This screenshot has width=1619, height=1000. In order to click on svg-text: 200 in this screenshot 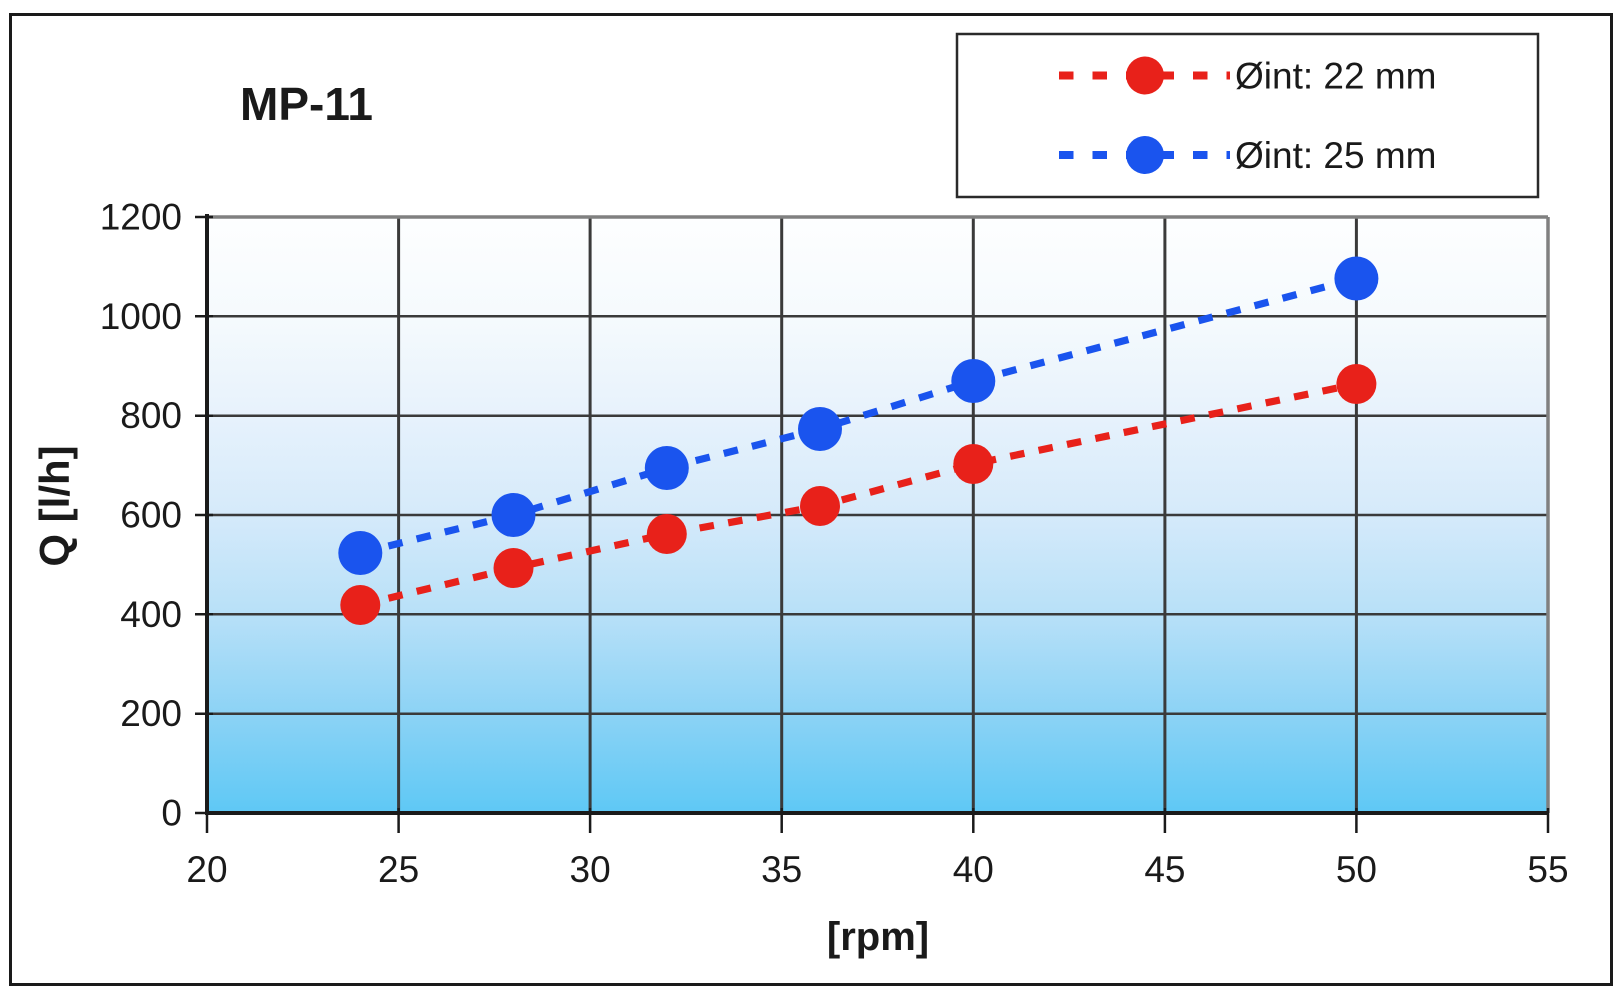, I will do `click(151, 713)`.